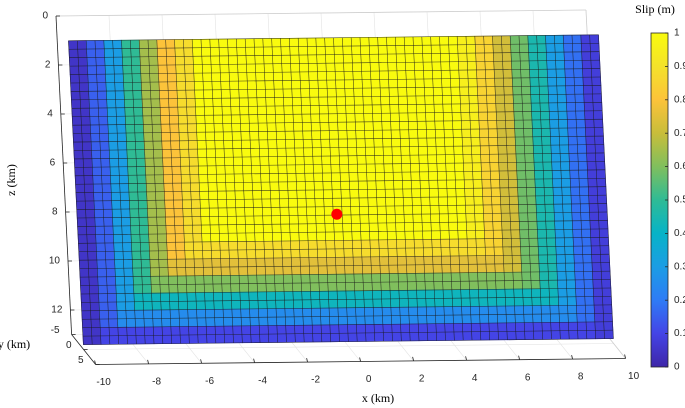 Image resolution: width=685 pixels, height=408 pixels. Describe the element at coordinates (422, 379) in the screenshot. I see `x-tick-label: 2` at that location.